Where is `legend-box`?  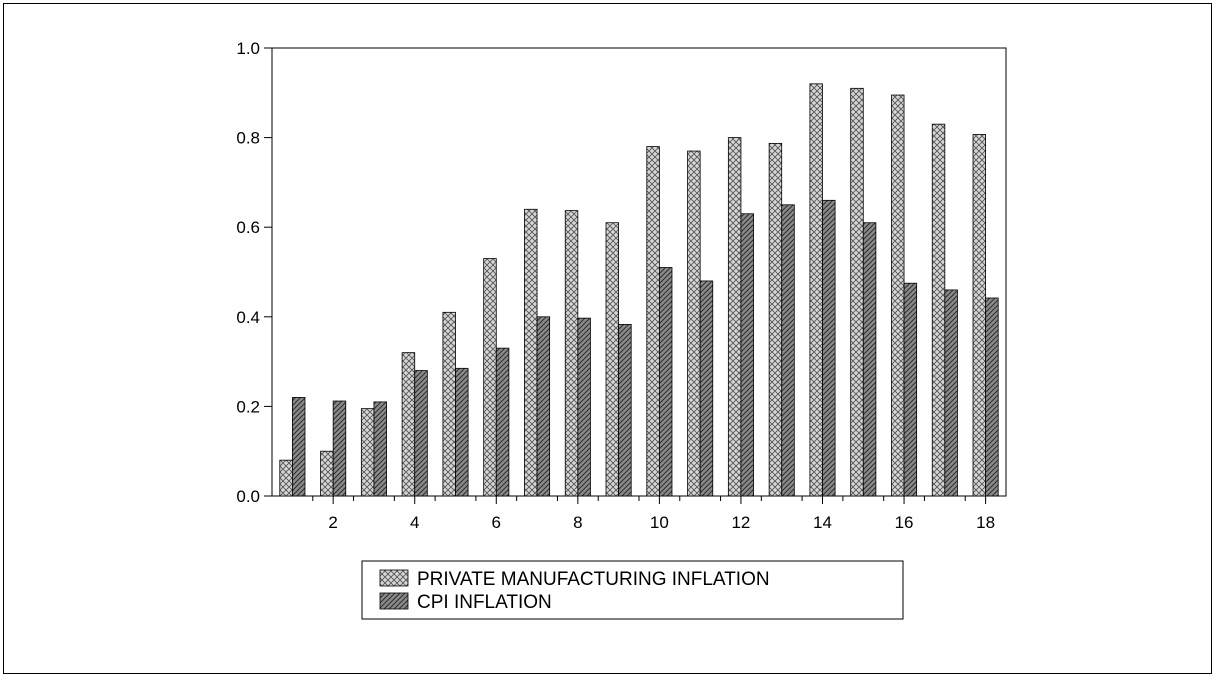 legend-box is located at coordinates (632, 590).